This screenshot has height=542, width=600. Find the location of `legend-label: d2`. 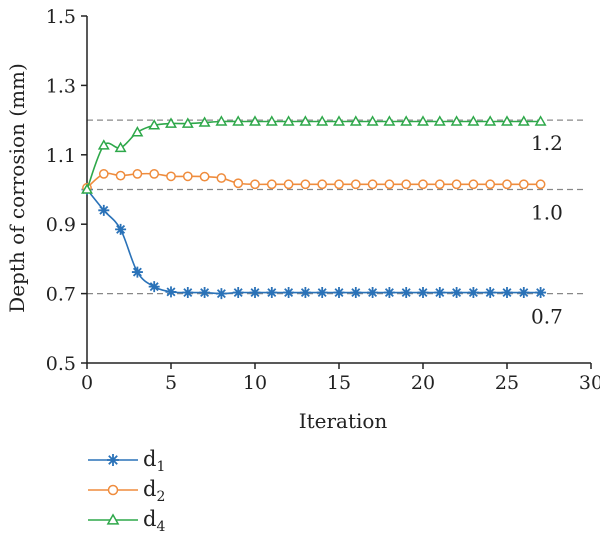

legend-label: d2 is located at coordinates (154, 491).